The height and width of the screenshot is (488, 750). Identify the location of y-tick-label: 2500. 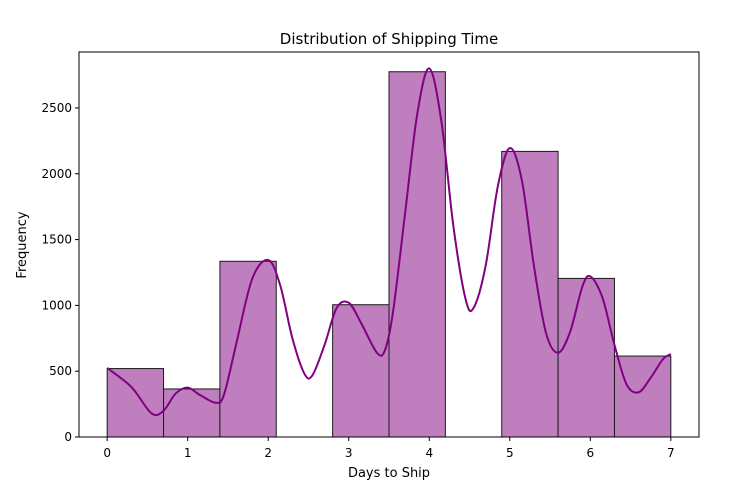
(56, 108).